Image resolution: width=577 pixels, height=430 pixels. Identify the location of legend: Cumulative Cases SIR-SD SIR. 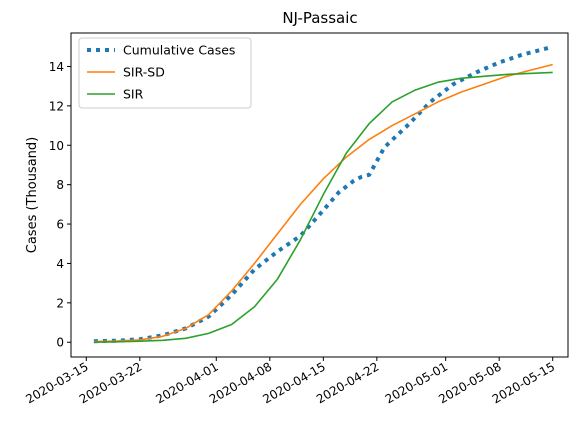
(165, 73).